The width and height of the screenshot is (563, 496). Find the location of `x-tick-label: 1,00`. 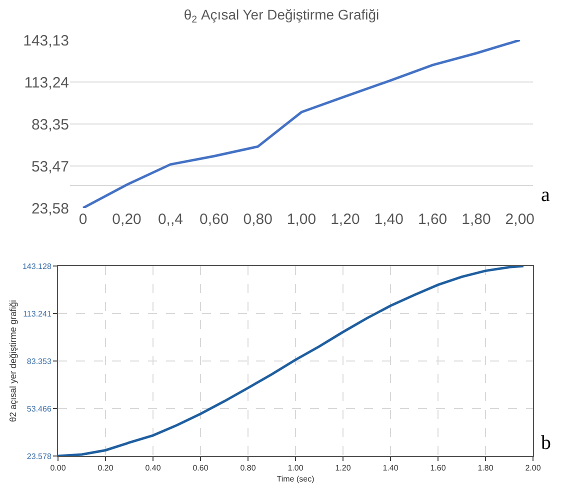

x-tick-label: 1,00 is located at coordinates (301, 219).